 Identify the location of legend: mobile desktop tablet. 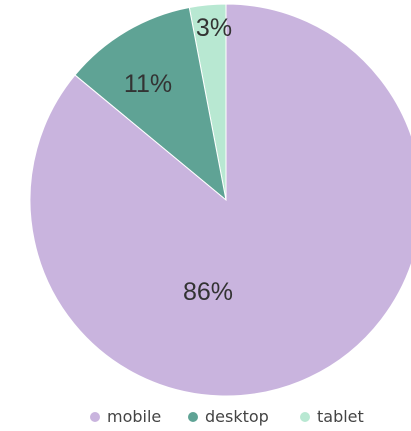
(227, 416).